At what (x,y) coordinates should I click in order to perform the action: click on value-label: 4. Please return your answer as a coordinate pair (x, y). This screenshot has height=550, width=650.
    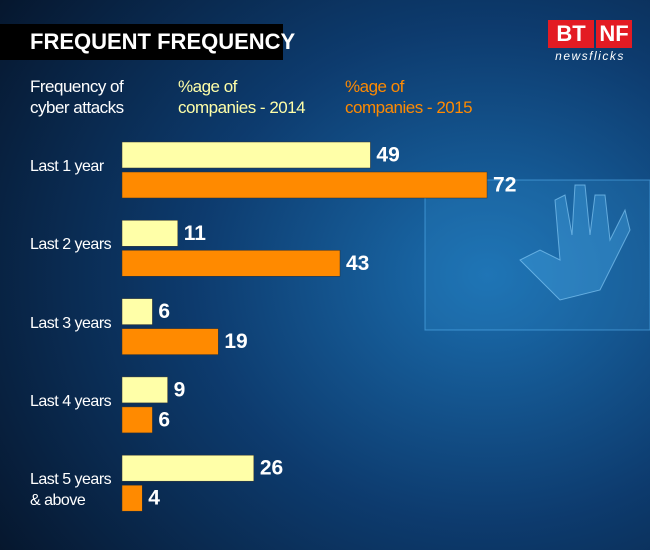
    Looking at the image, I should click on (154, 498).